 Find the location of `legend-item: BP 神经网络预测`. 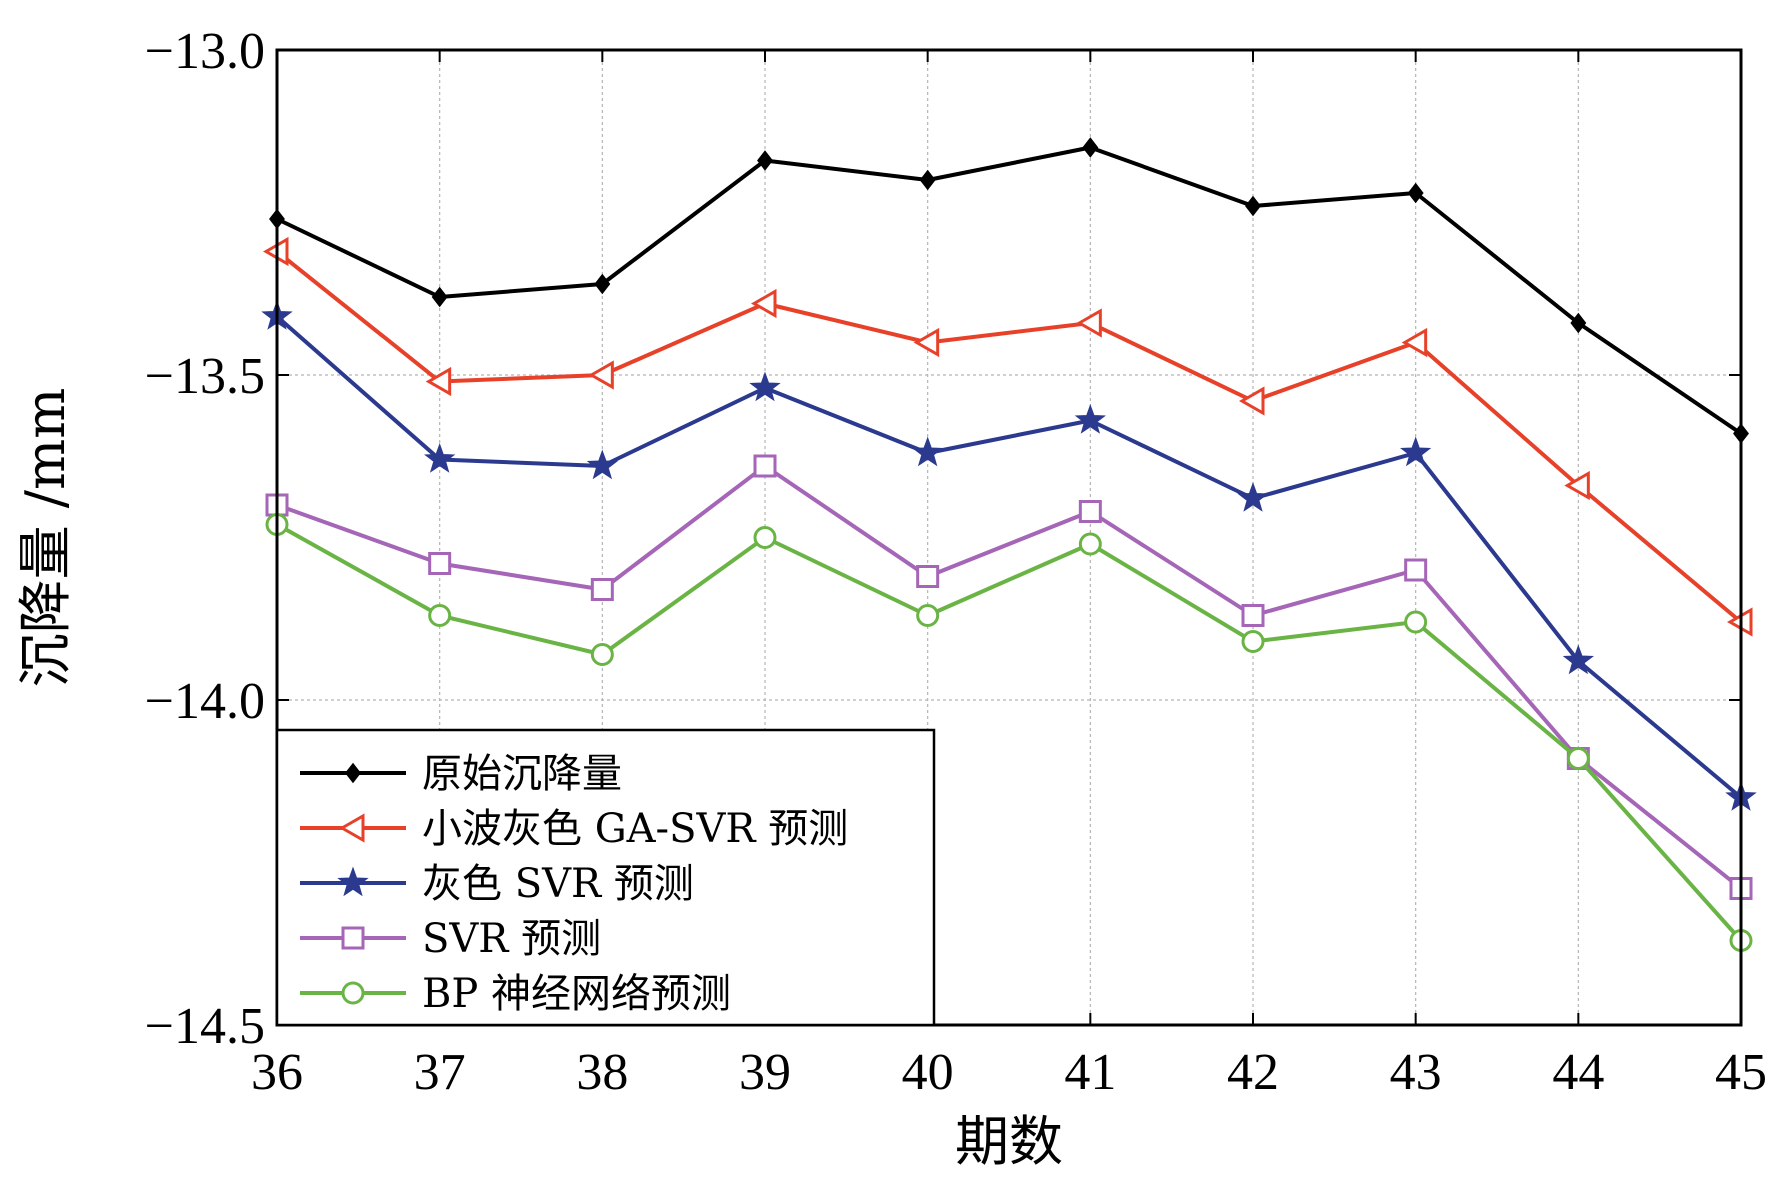

legend-item: BP 神经网络预测 is located at coordinates (515, 994).